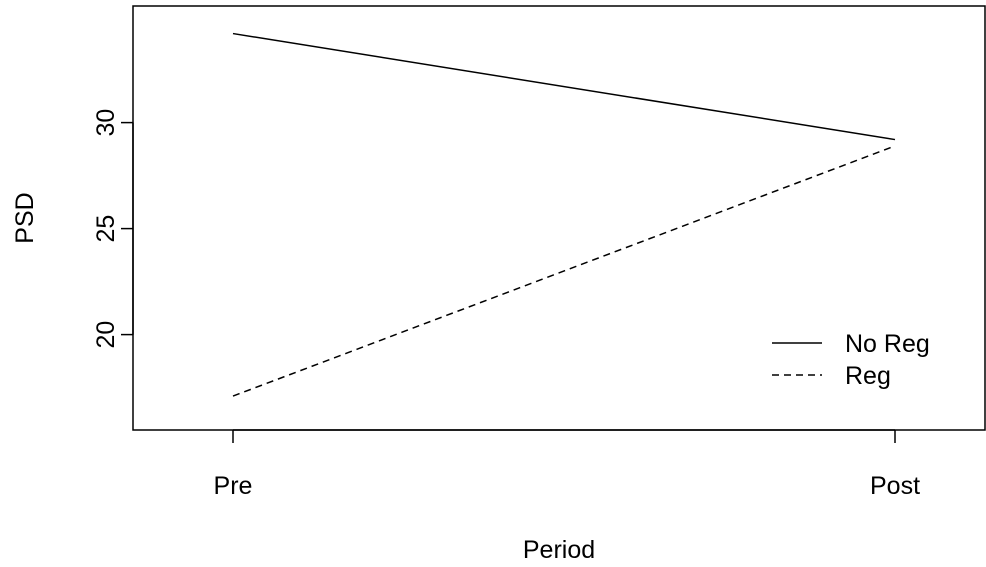 The width and height of the screenshot is (986, 567). I want to click on y-axis: 20 25 30, so click(113, 229).